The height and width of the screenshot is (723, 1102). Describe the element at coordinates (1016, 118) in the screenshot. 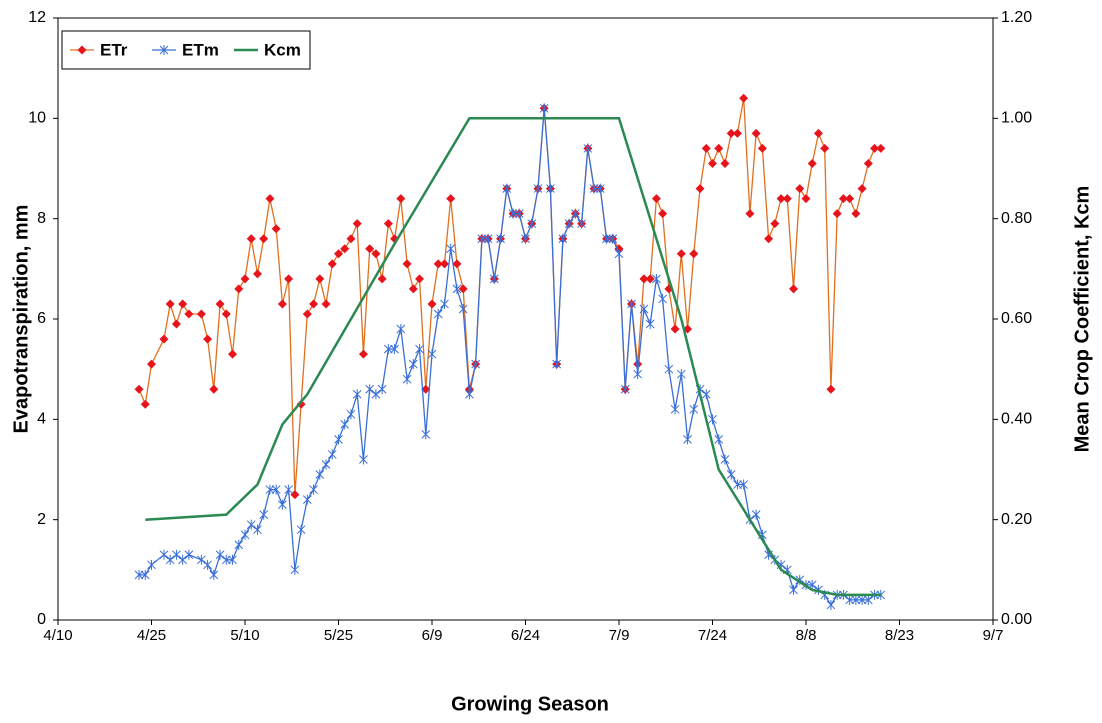

I see `y2-tick-label: 1.00` at that location.